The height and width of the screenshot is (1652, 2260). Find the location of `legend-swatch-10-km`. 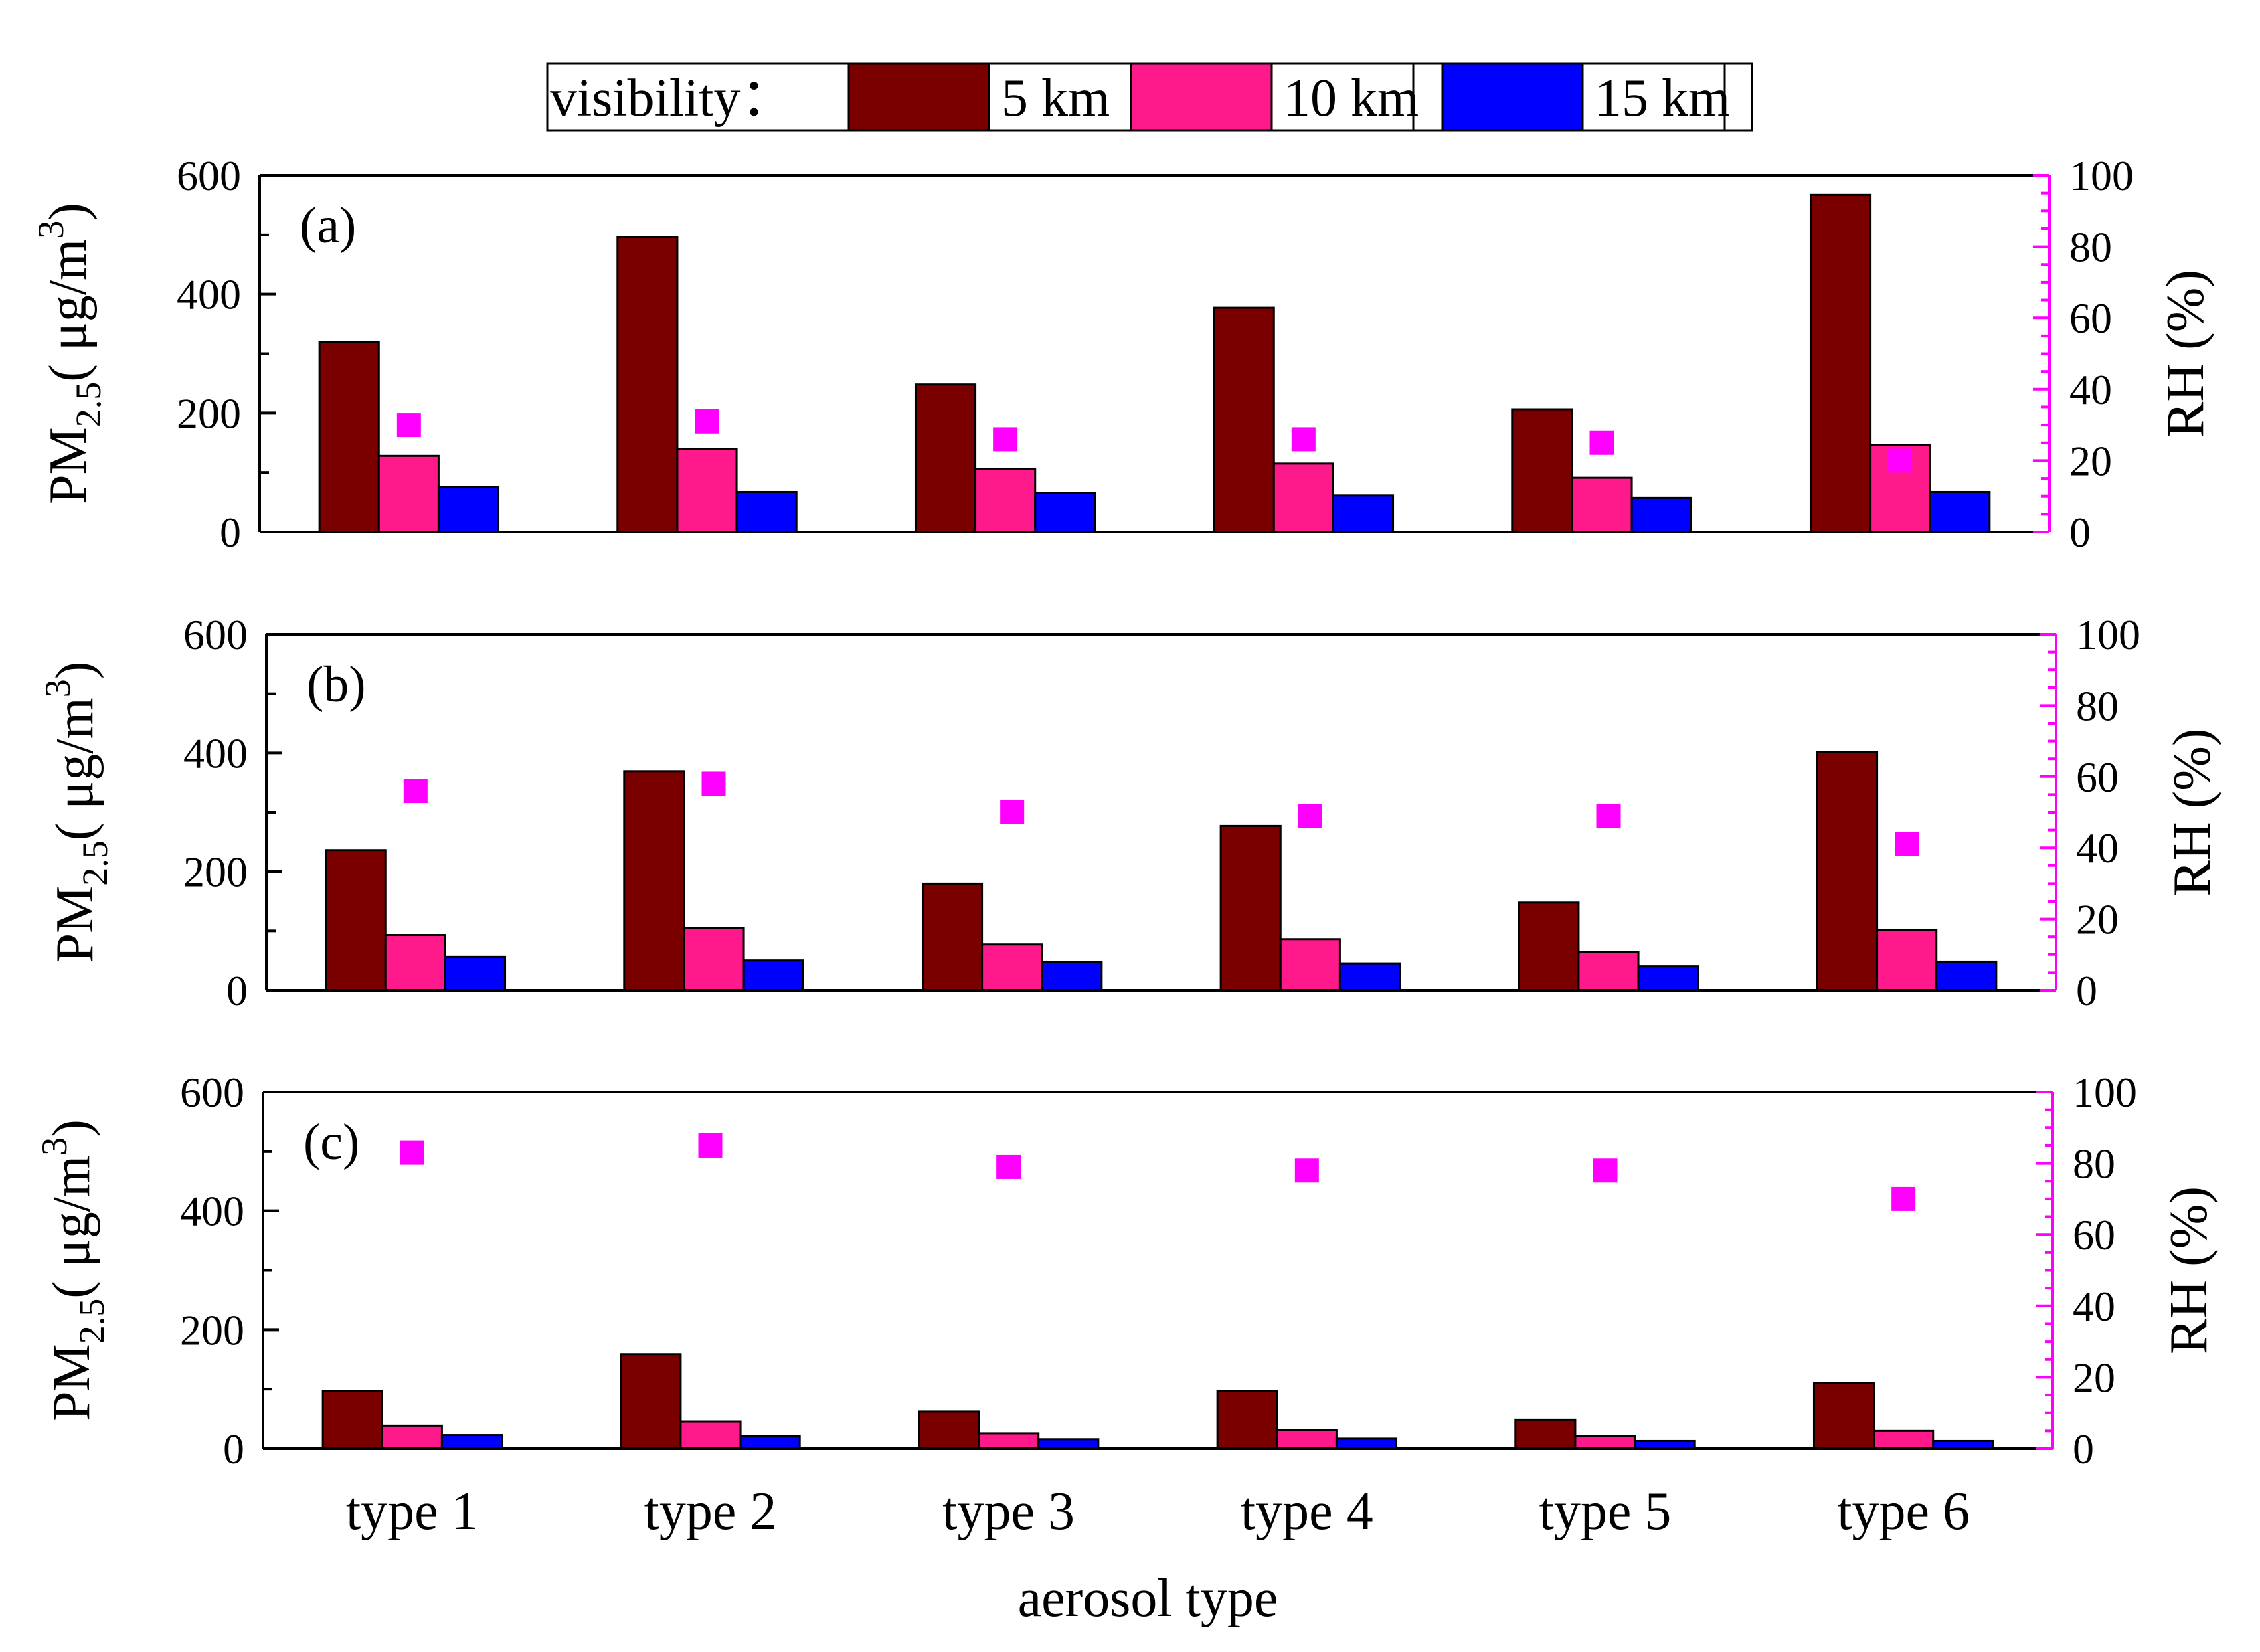

legend-swatch-10-km is located at coordinates (1201, 97).